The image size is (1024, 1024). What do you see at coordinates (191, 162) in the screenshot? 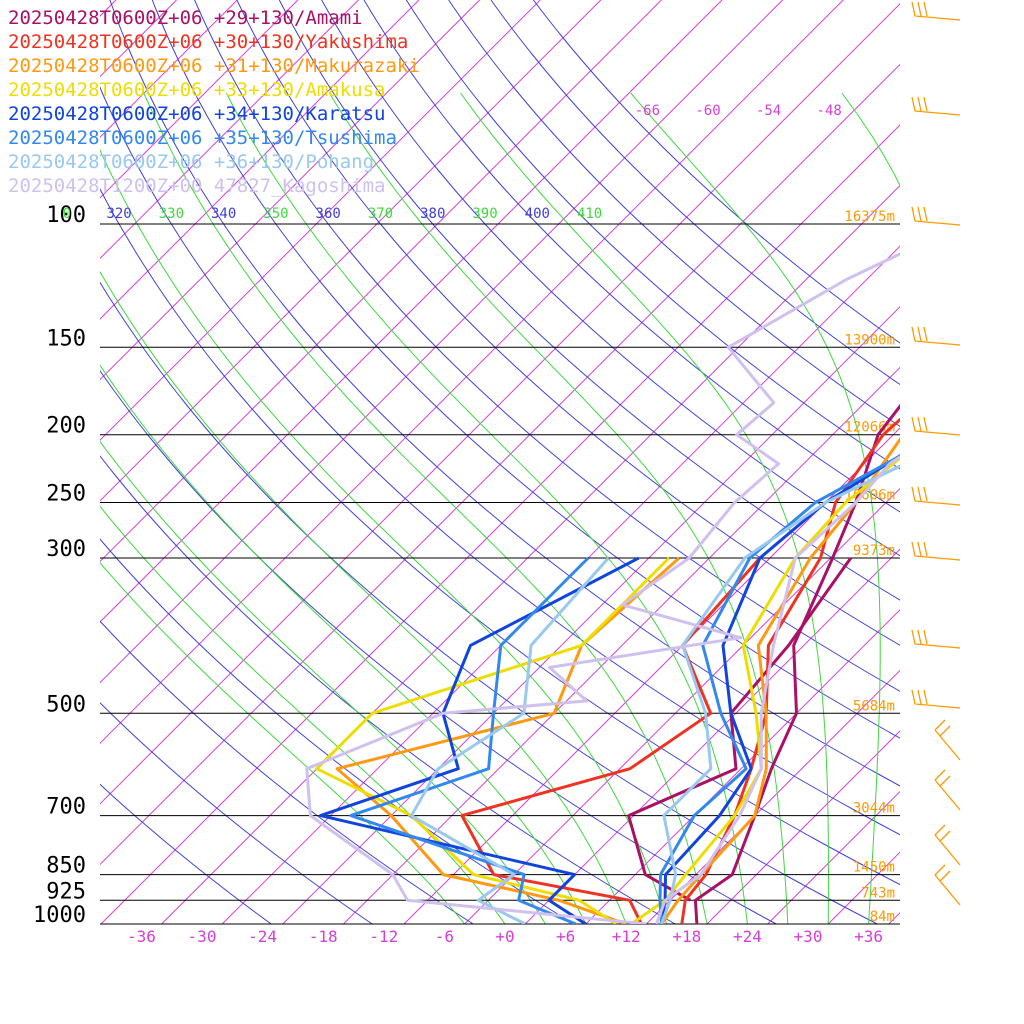
I see `legend-entry: 20250428T0600Z+06 +36+130/Pohang` at bounding box center [191, 162].